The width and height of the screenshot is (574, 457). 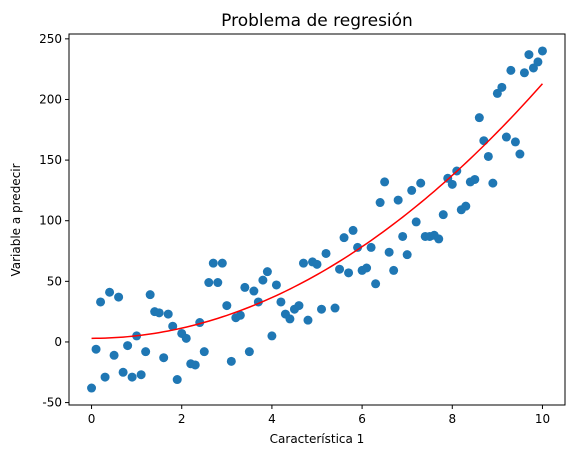 I want to click on x-tick-label: 6, so click(x=362, y=419).